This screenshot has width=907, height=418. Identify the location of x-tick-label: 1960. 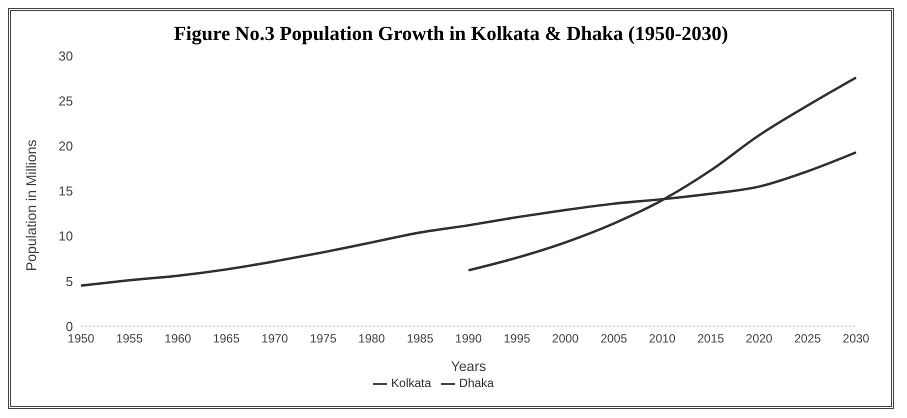
(178, 339).